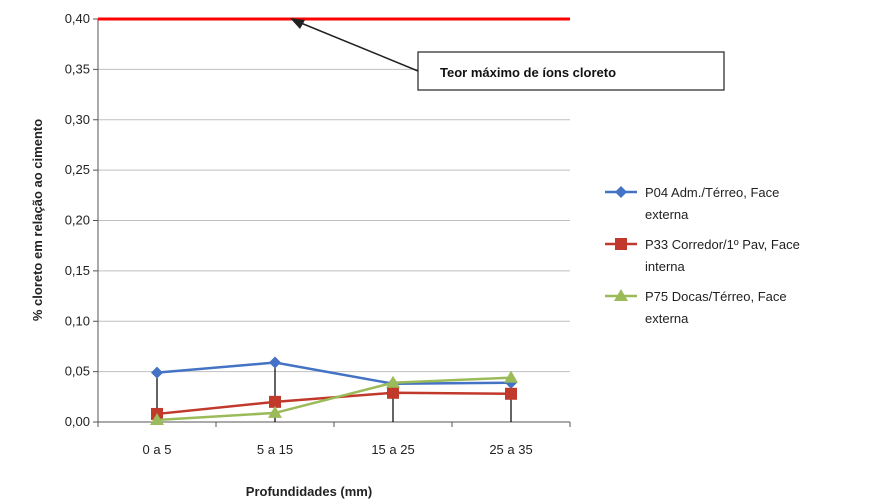  I want to click on y-tick-label: 0,15, so click(77, 270).